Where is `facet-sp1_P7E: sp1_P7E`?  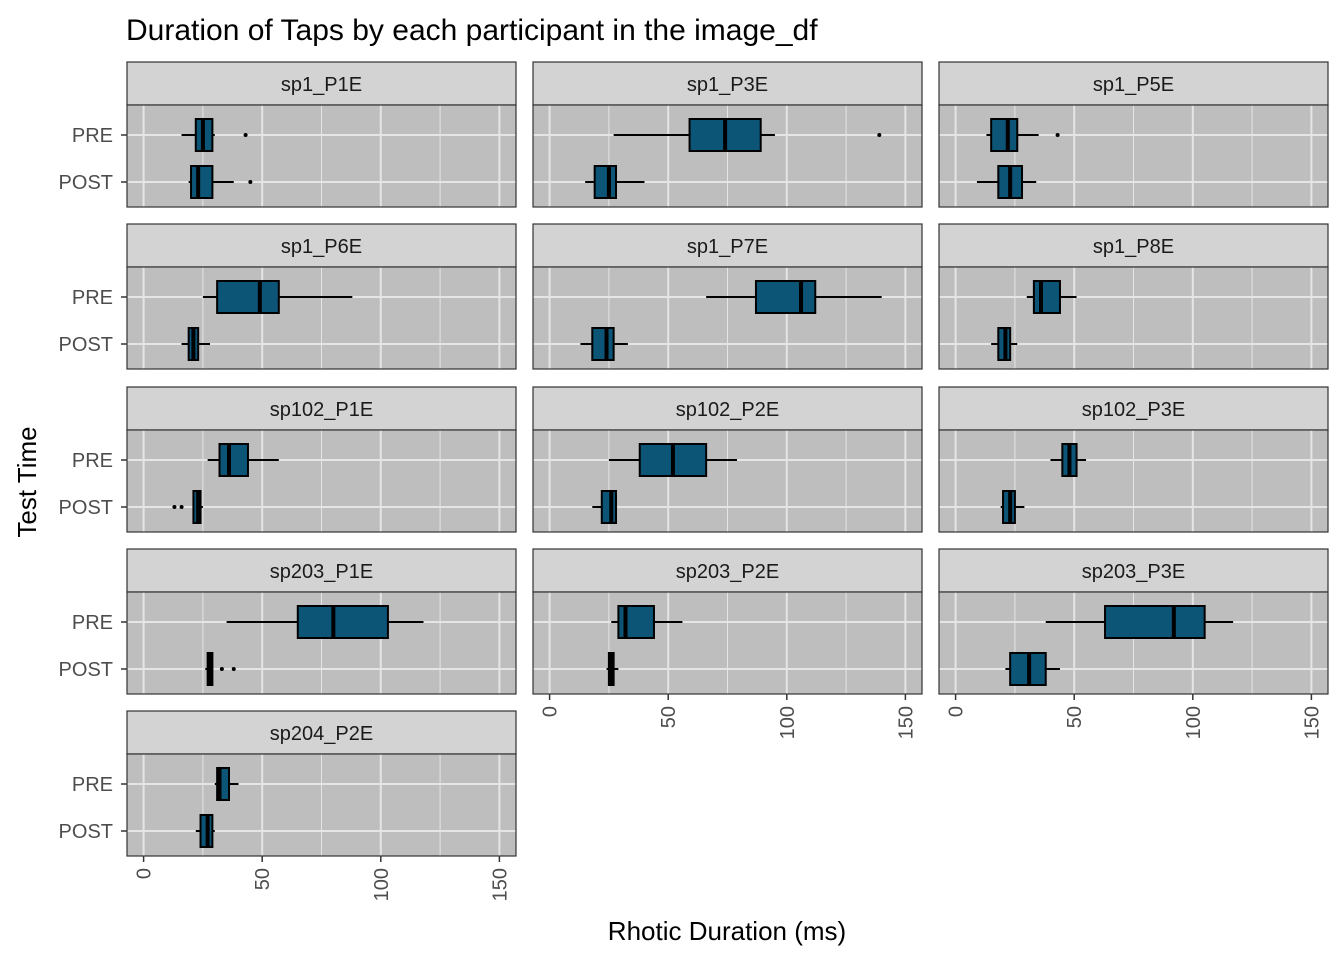 facet-sp1_P7E: sp1_P7E is located at coordinates (727, 296).